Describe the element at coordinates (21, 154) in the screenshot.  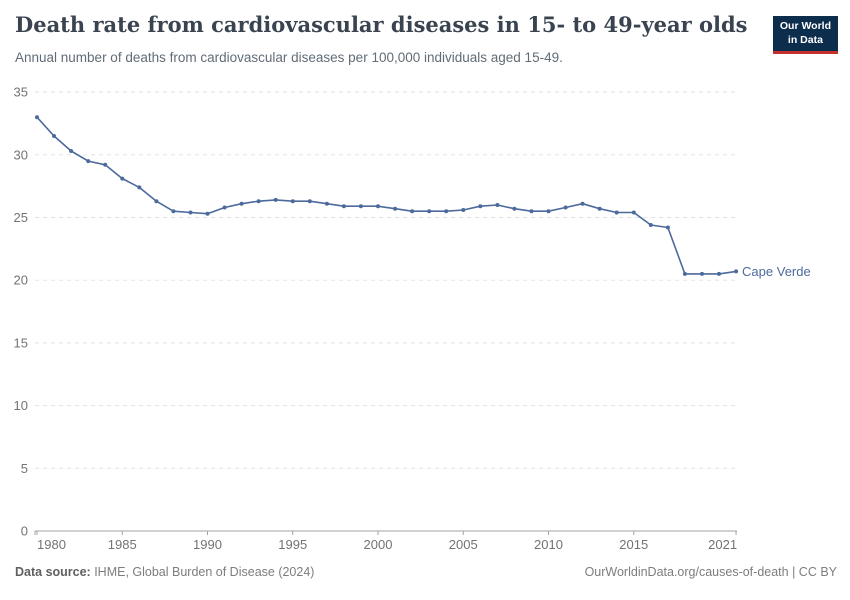
I see `y-tick-label: 30` at that location.